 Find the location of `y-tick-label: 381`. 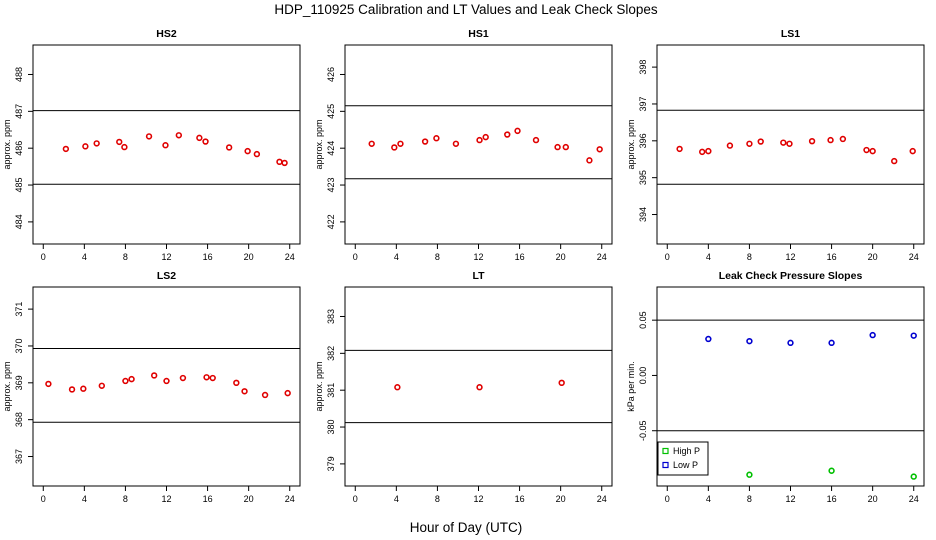

y-tick-label: 381 is located at coordinates (331, 390).